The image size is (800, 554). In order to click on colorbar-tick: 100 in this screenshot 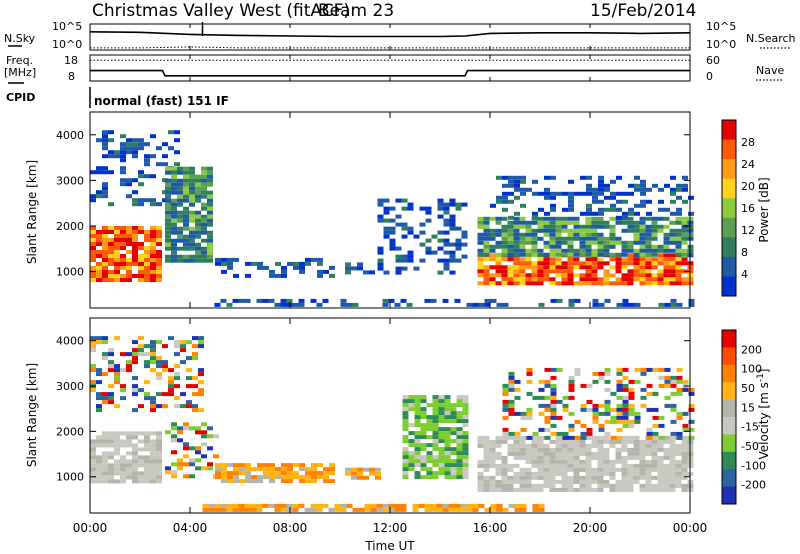, I will do `click(751, 369)`.